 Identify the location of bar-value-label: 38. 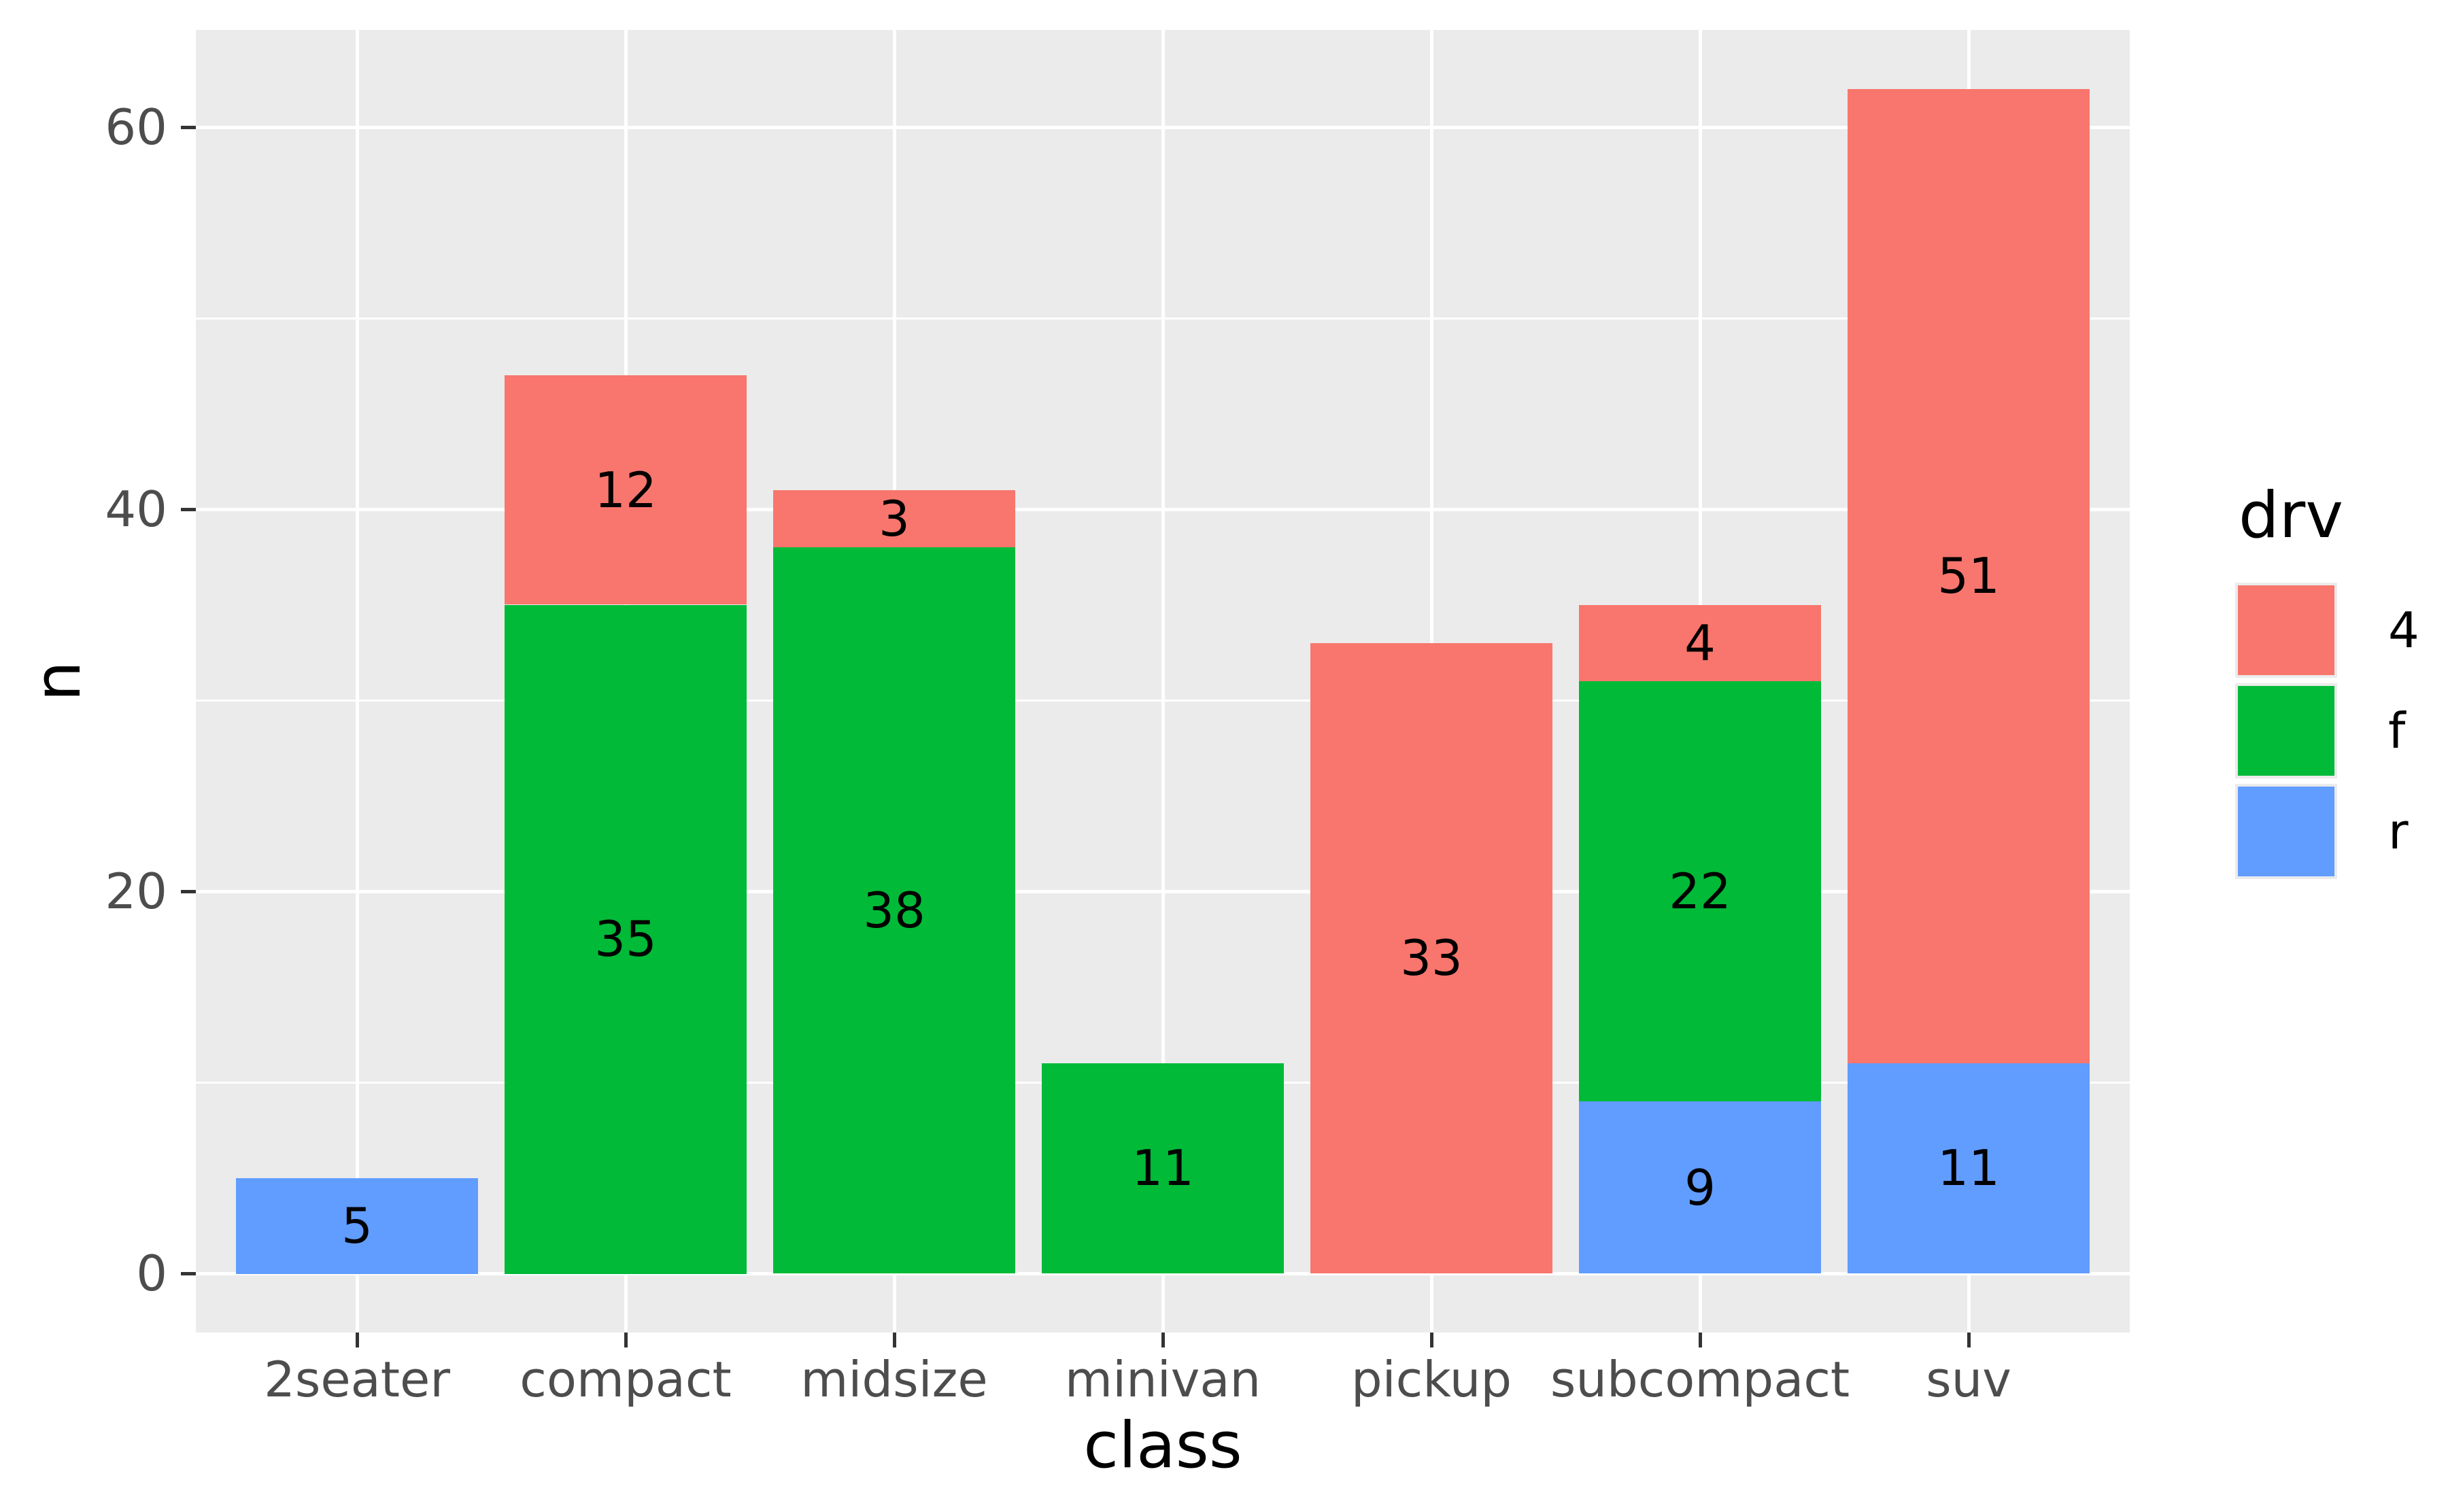
(894, 910).